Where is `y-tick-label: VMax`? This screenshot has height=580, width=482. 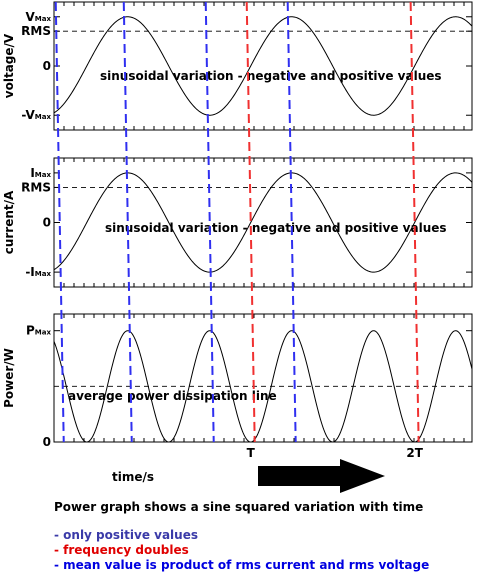
y-tick-label: VMax is located at coordinates (38, 17).